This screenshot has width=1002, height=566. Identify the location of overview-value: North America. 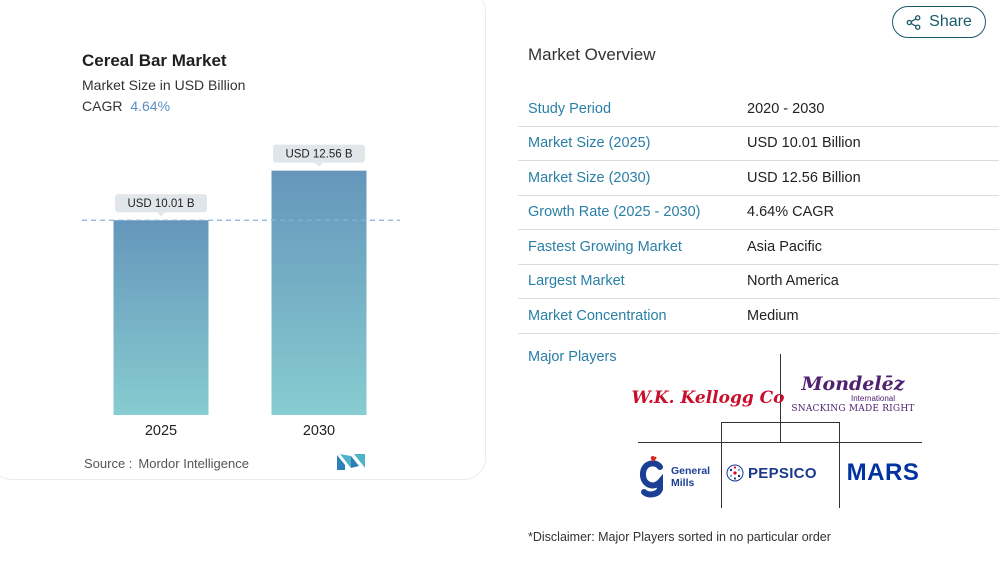
(793, 281).